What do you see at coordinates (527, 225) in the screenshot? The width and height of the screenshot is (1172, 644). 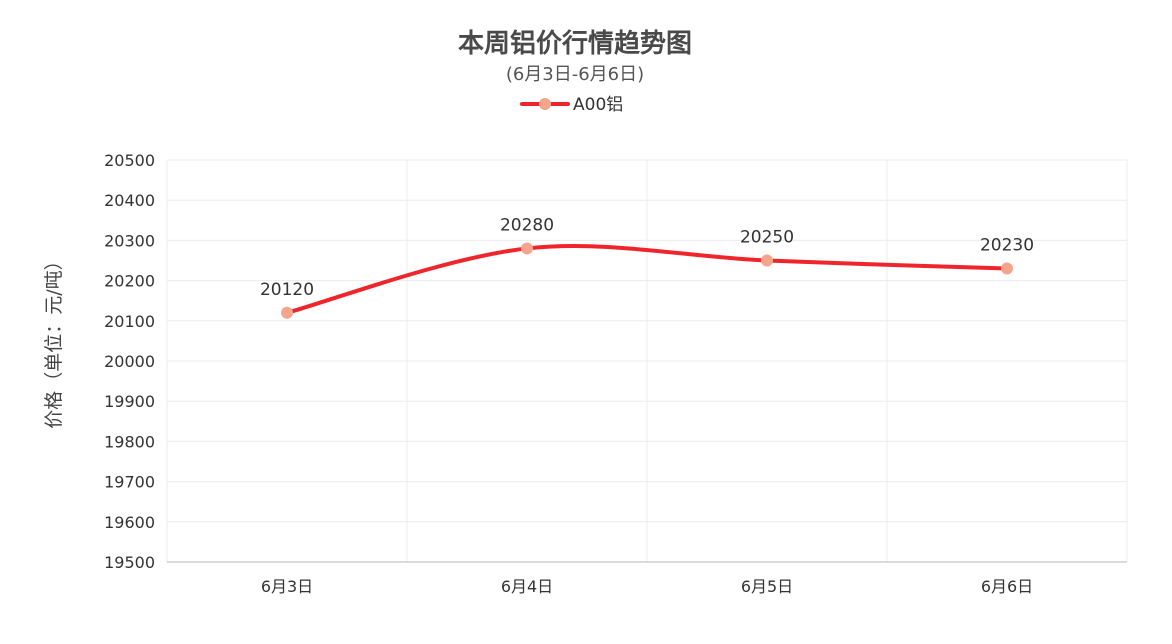 I see `data-label: 20280` at bounding box center [527, 225].